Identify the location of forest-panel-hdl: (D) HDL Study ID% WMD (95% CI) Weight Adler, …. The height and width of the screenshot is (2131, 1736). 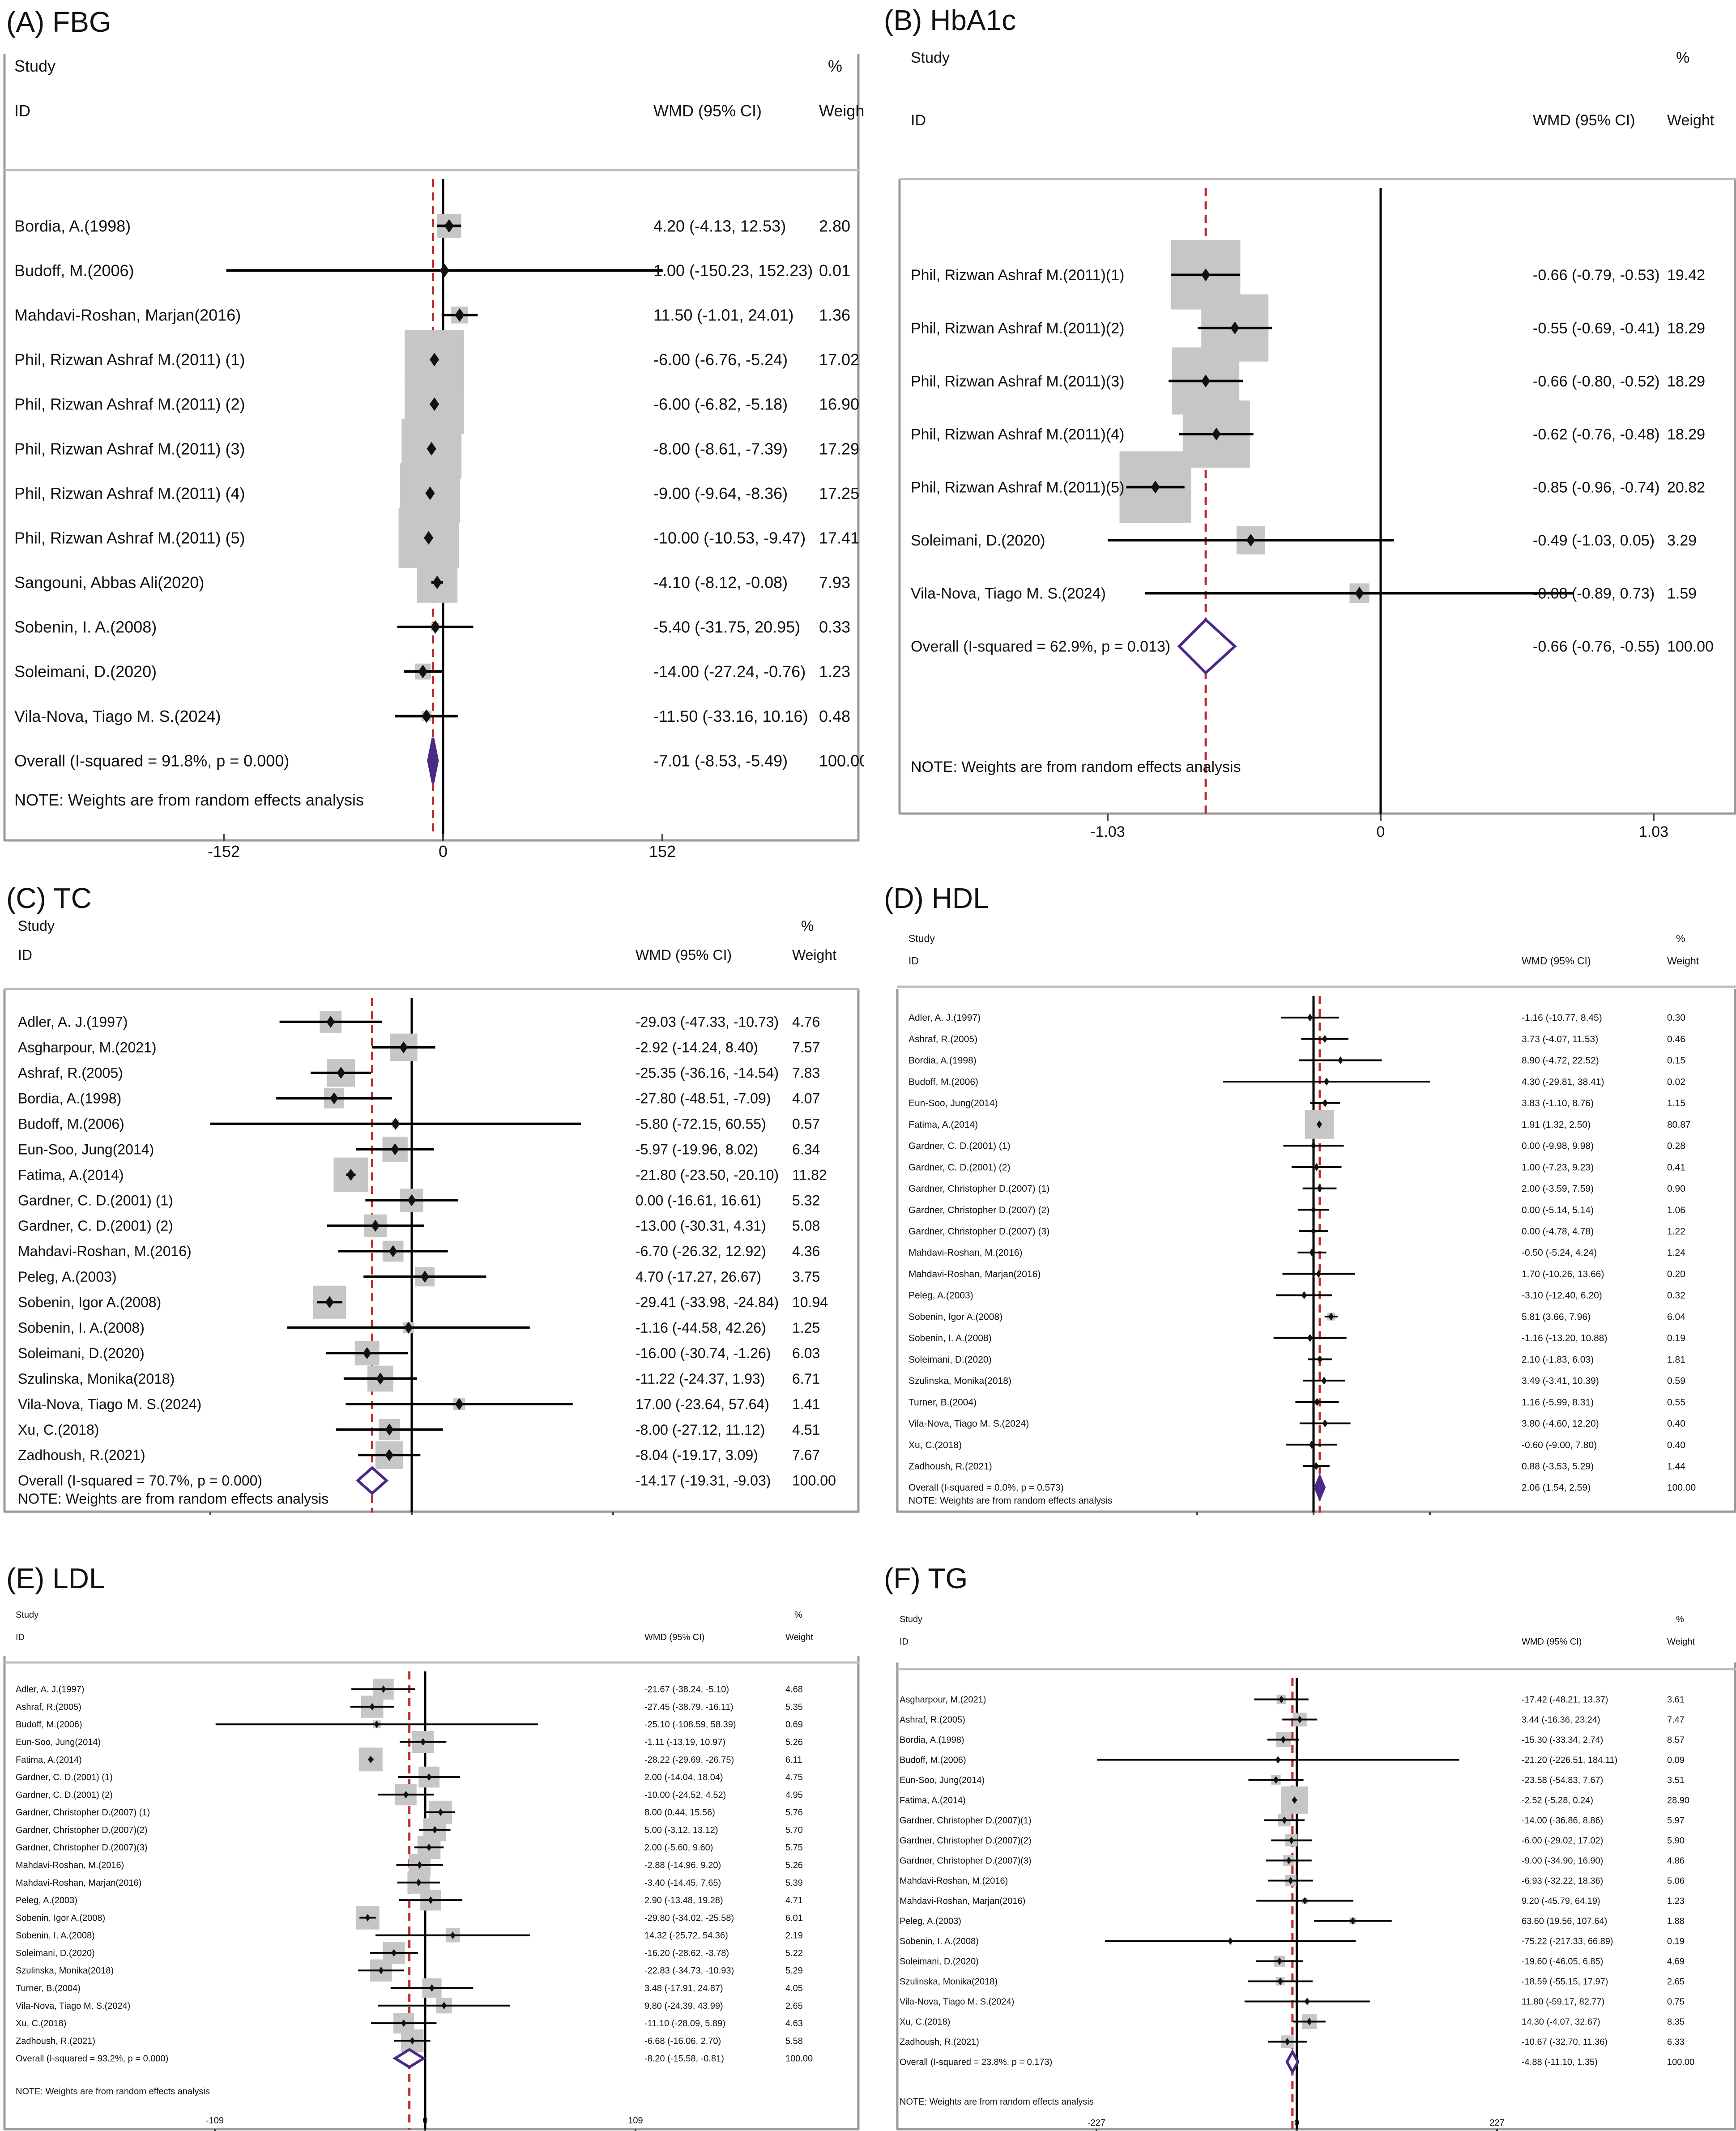
(1303, 1196).